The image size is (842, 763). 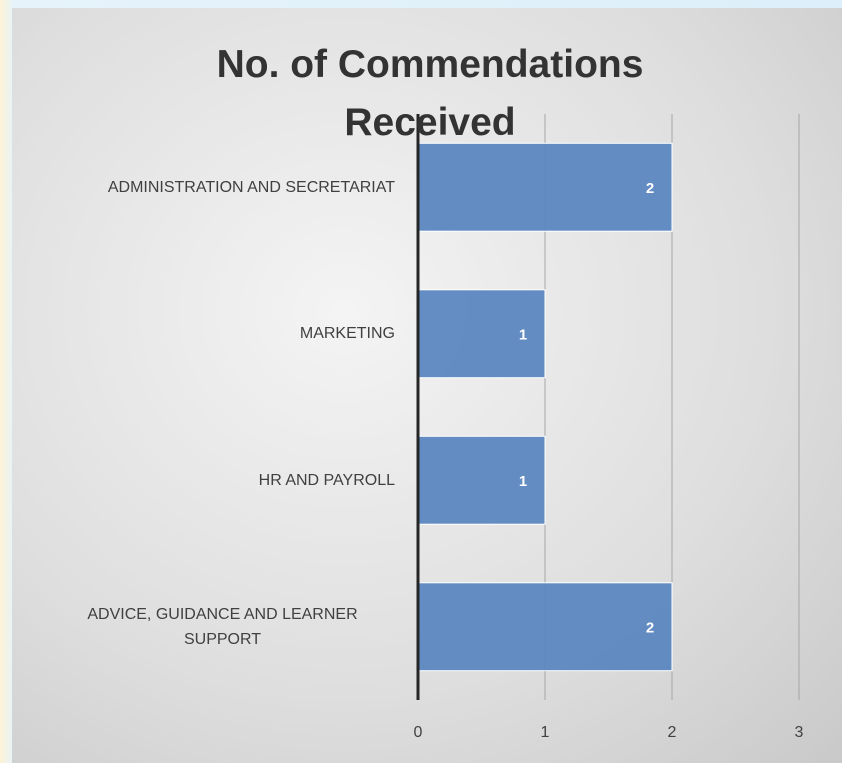 What do you see at coordinates (799, 732) in the screenshot?
I see `x-tick-label: 3` at bounding box center [799, 732].